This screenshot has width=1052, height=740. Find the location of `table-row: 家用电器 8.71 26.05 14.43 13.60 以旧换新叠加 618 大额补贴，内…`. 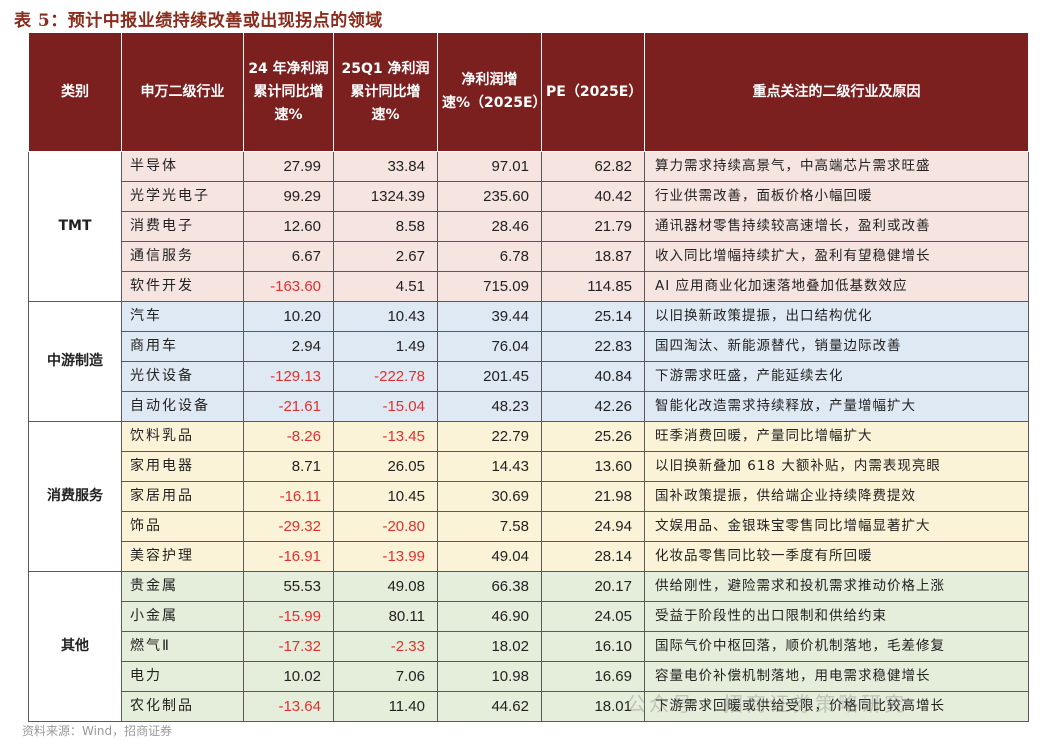

table-row: 家用电器 8.71 26.05 14.43 13.60 以旧换新叠加 618 大额补贴，内… is located at coordinates (529, 466).